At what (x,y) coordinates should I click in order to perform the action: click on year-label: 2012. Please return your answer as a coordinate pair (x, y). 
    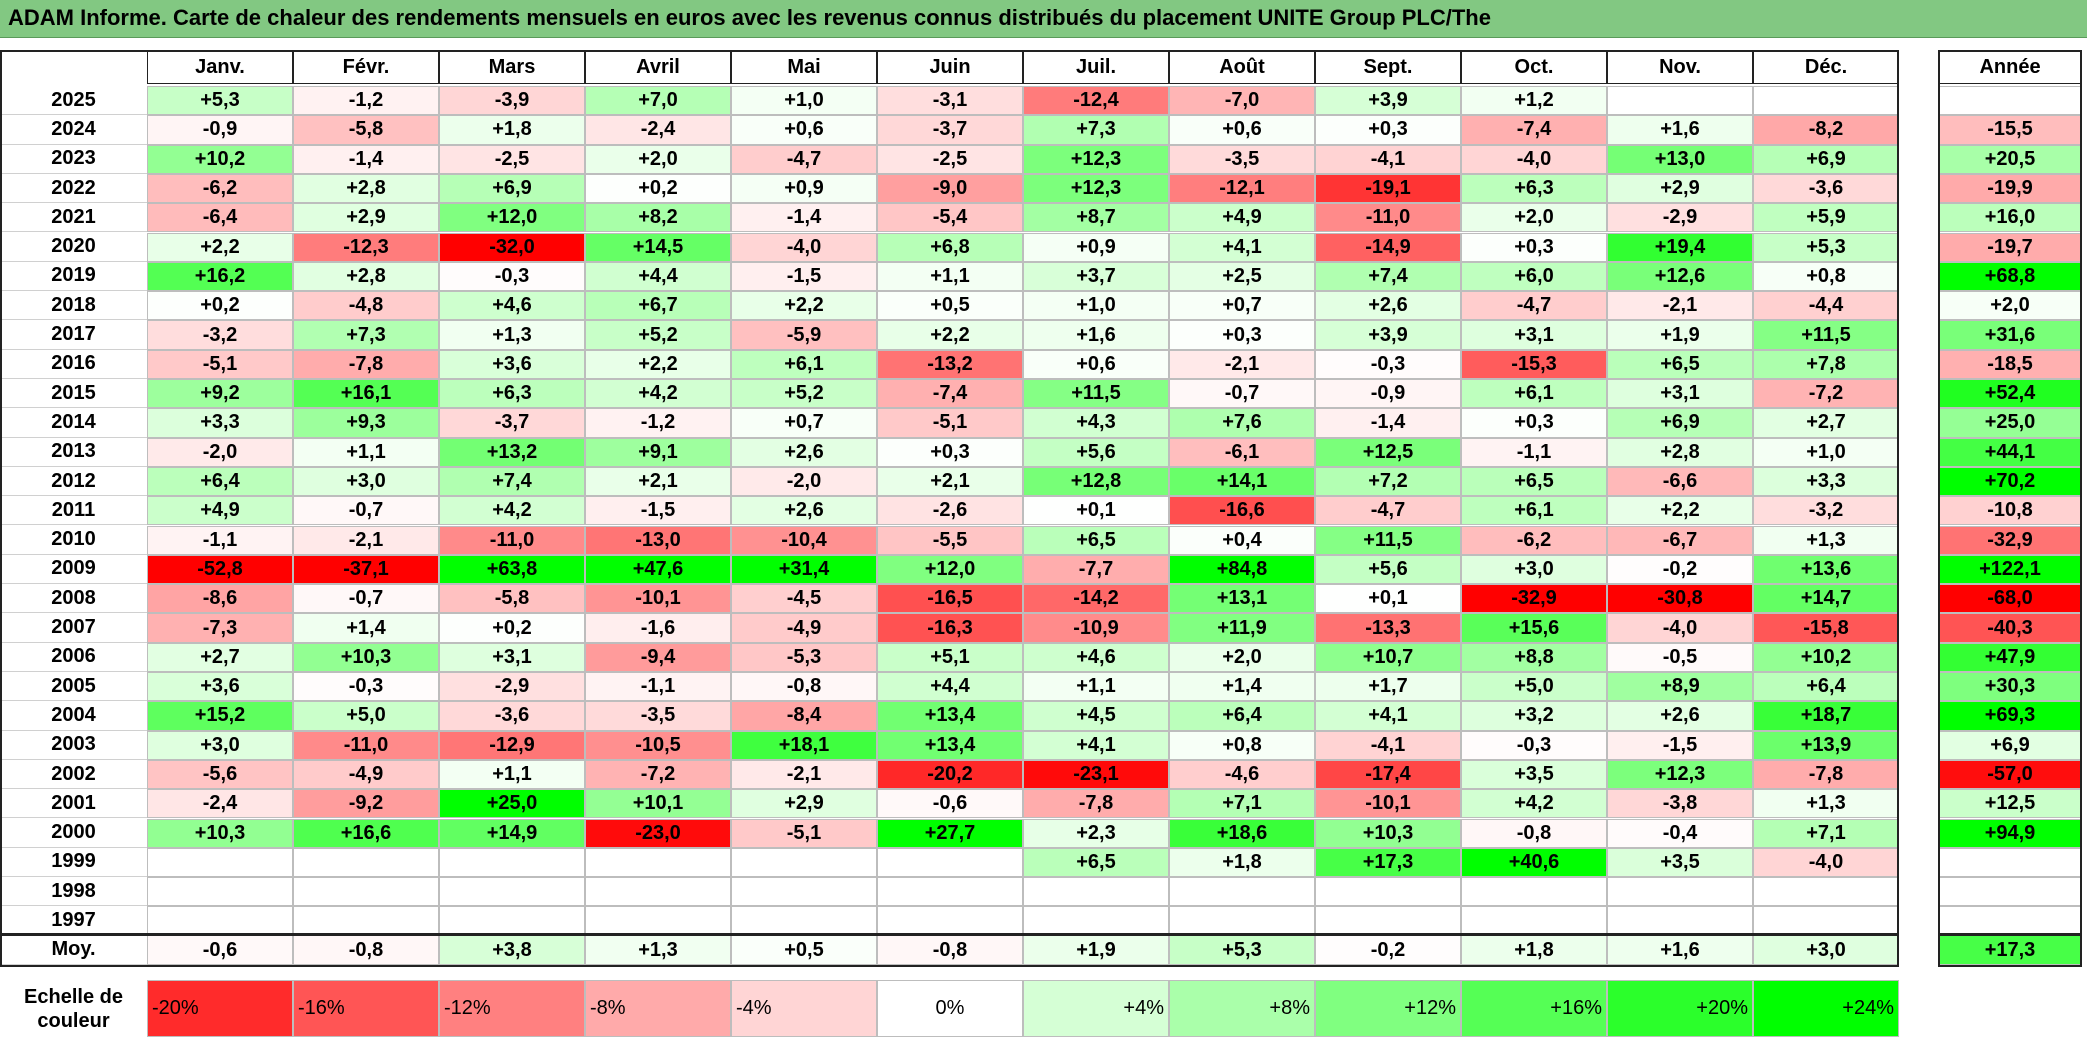
    Looking at the image, I should click on (73, 482).